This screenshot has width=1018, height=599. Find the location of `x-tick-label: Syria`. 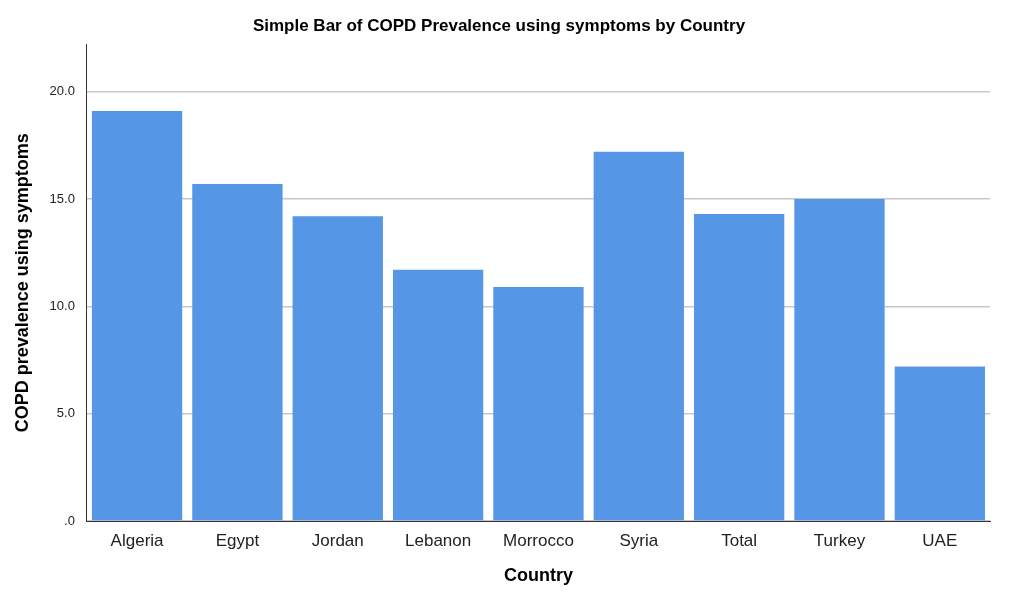

x-tick-label: Syria is located at coordinates (639, 540).